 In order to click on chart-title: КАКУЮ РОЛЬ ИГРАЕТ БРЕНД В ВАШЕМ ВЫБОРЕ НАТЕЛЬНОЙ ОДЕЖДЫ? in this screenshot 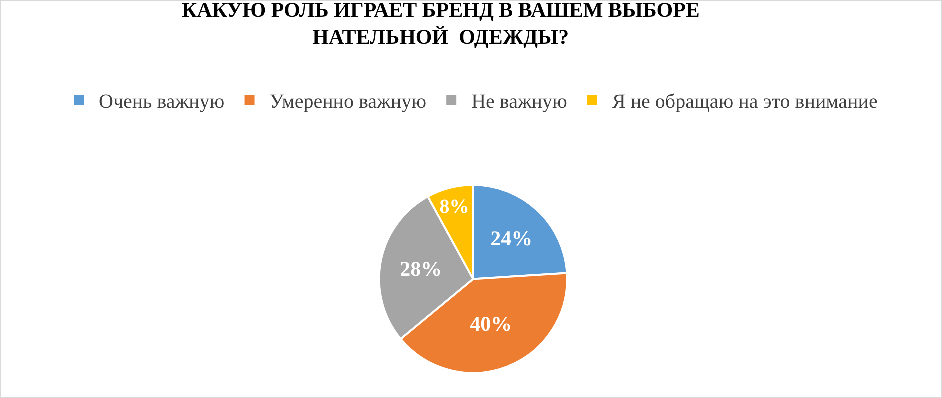, I will do `click(441, 25)`.